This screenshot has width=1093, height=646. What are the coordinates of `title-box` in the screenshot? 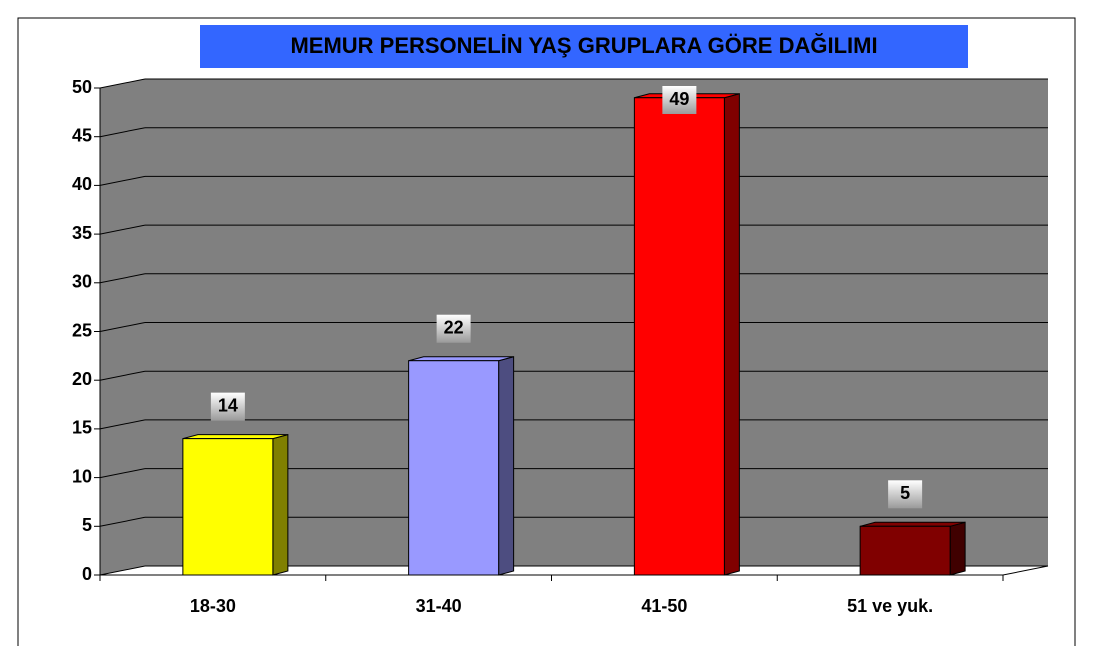 It's located at (584, 46).